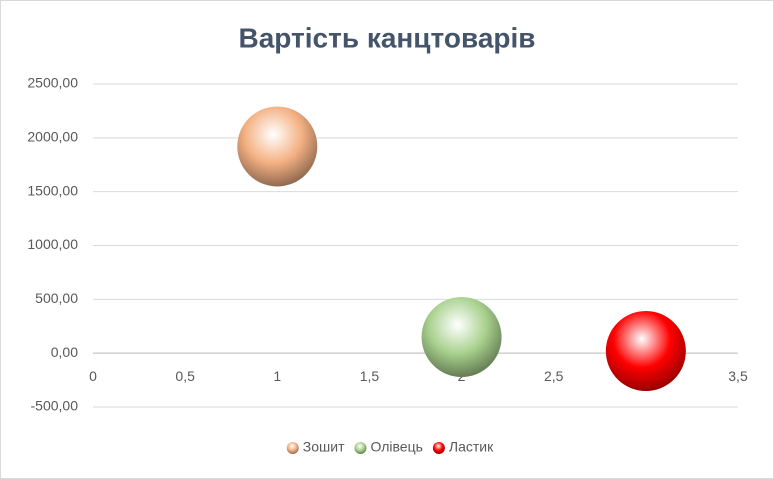  What do you see at coordinates (387, 37) in the screenshot?
I see `chart-title: Вартість канцтоварів` at bounding box center [387, 37].